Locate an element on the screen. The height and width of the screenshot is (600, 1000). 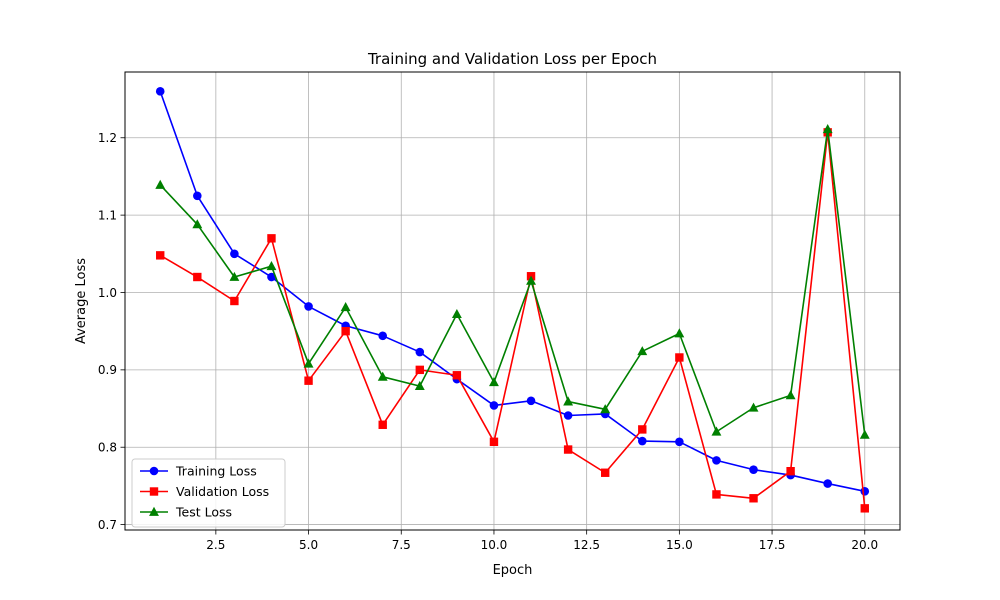
legend-item: Training Loss is located at coordinates (198, 471).